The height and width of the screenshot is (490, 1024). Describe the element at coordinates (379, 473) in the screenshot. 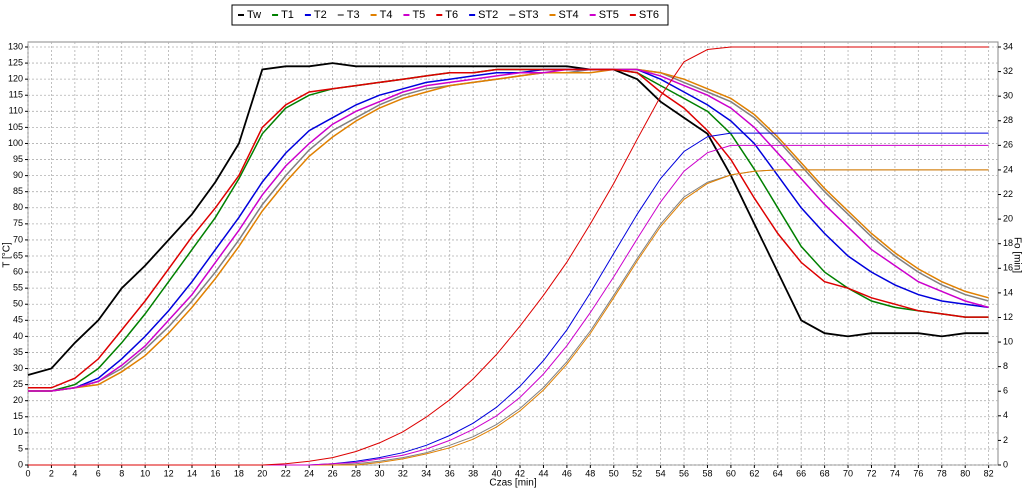

I see `x-tick-label: 30` at that location.